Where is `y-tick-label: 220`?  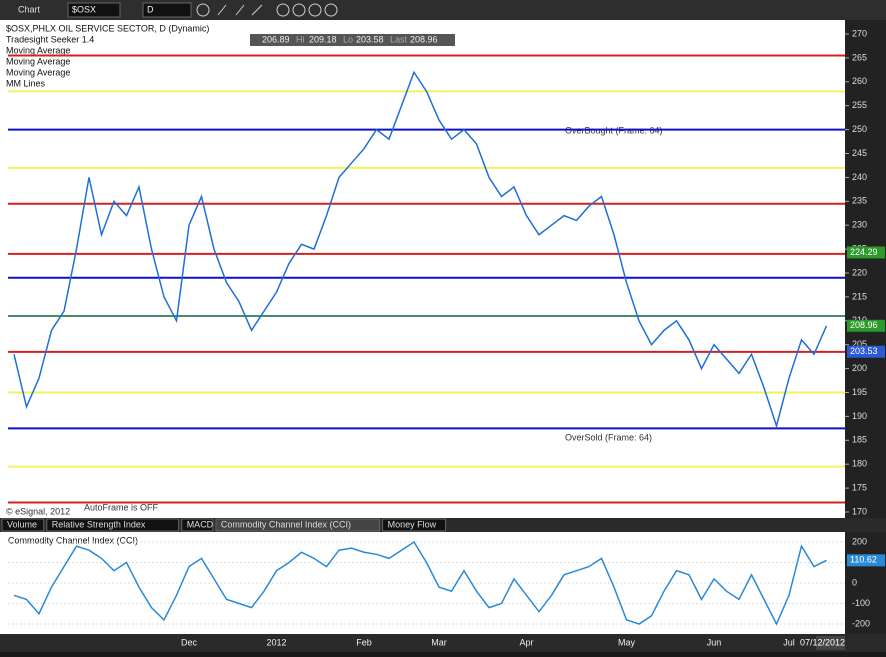
y-tick-label: 220 is located at coordinates (859, 272).